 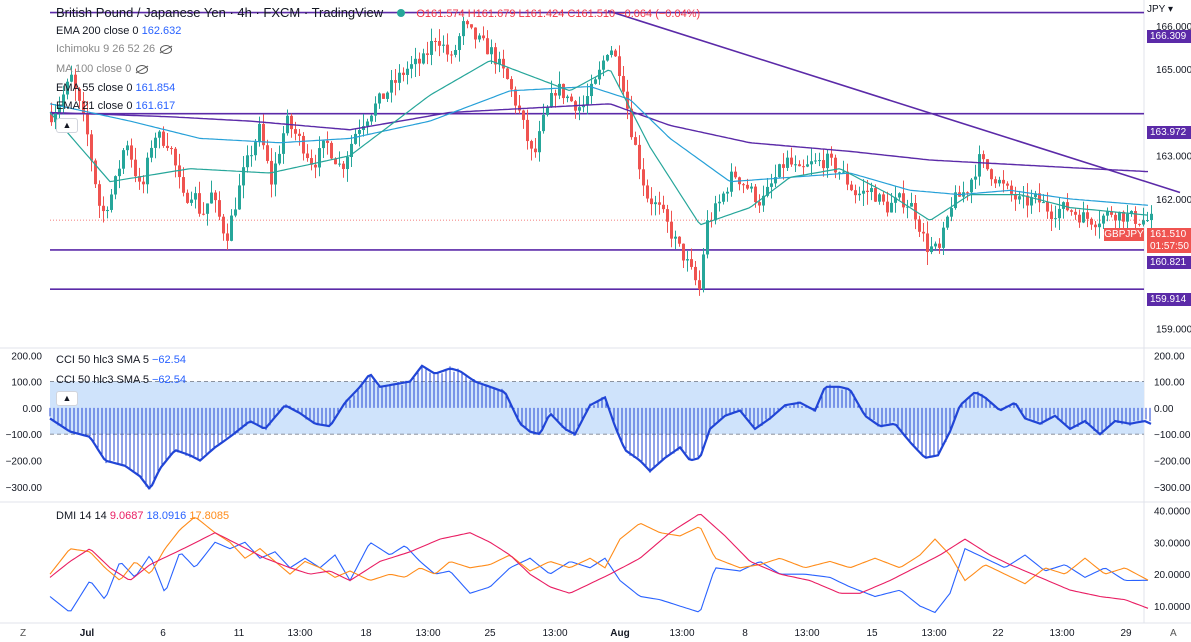 What do you see at coordinates (163, 633) in the screenshot?
I see `time-tick-label: 6` at bounding box center [163, 633].